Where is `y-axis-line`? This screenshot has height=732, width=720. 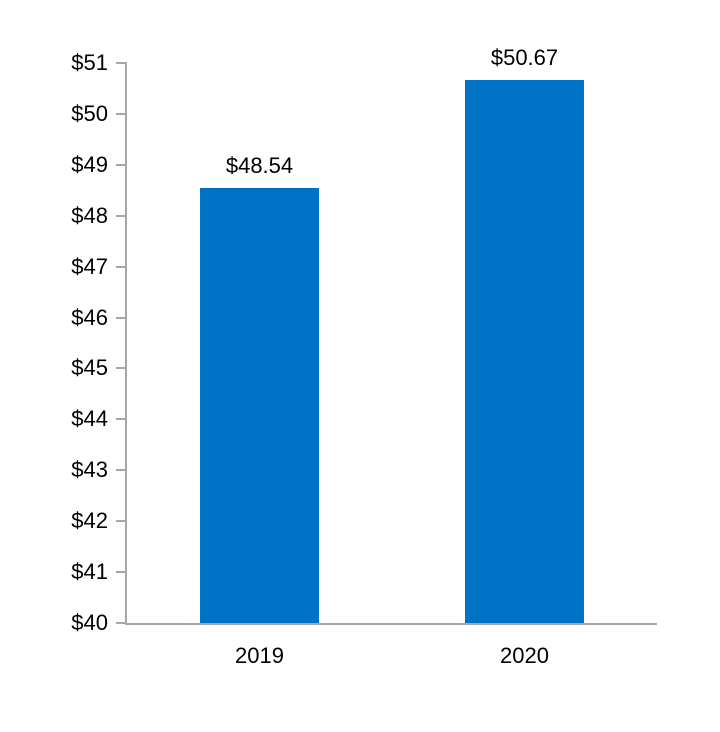
y-axis-line is located at coordinates (126, 342).